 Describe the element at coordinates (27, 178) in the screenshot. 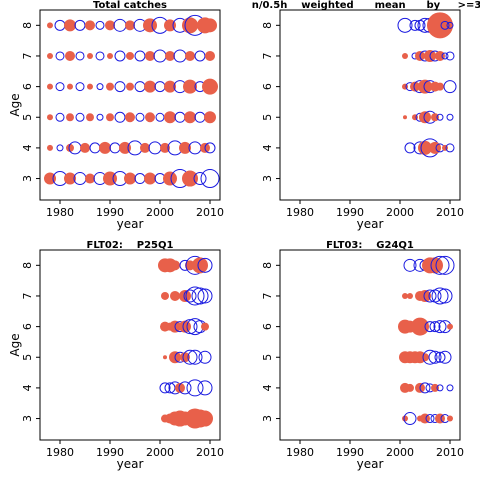

I see `y-tick-label: 3` at that location.